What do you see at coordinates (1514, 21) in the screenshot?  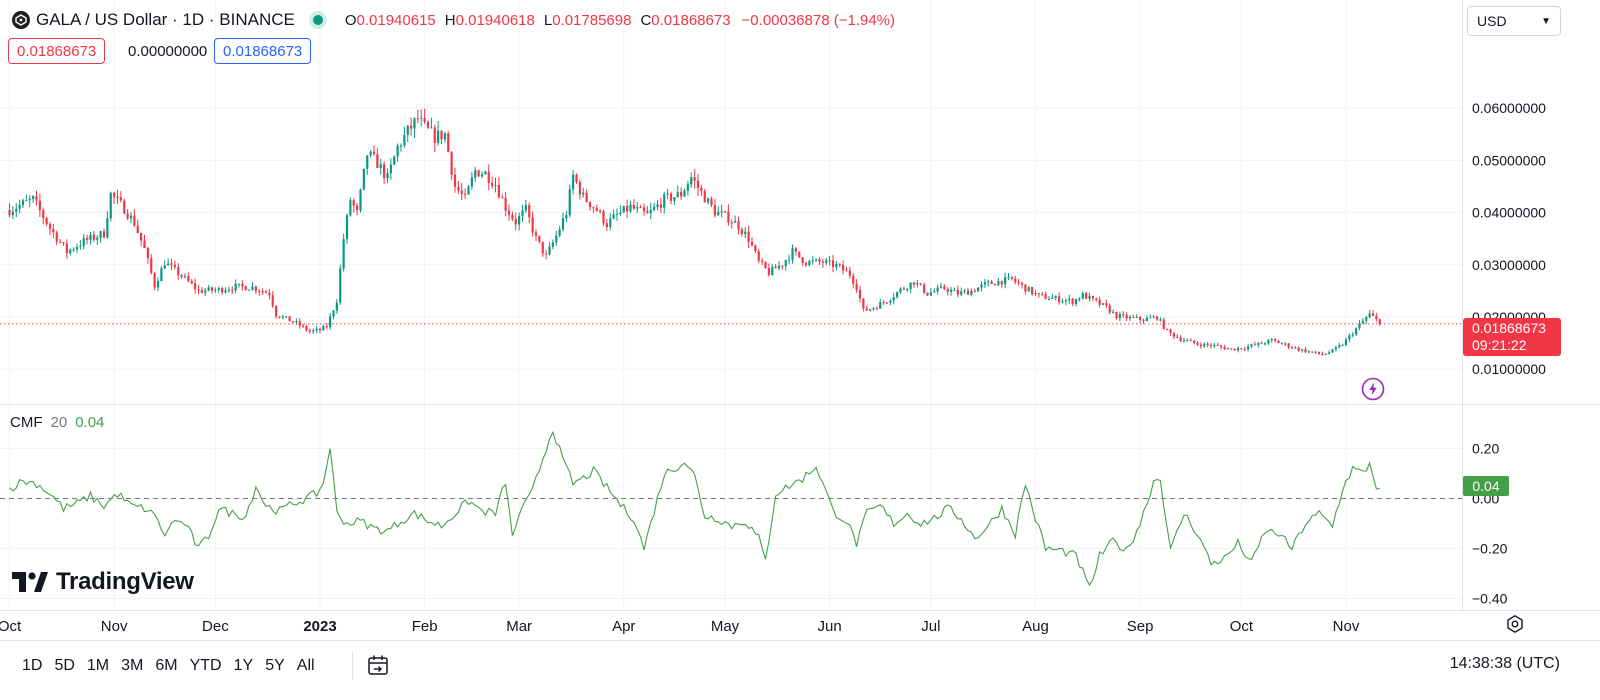 I see `currency-select: USD ▼` at bounding box center [1514, 21].